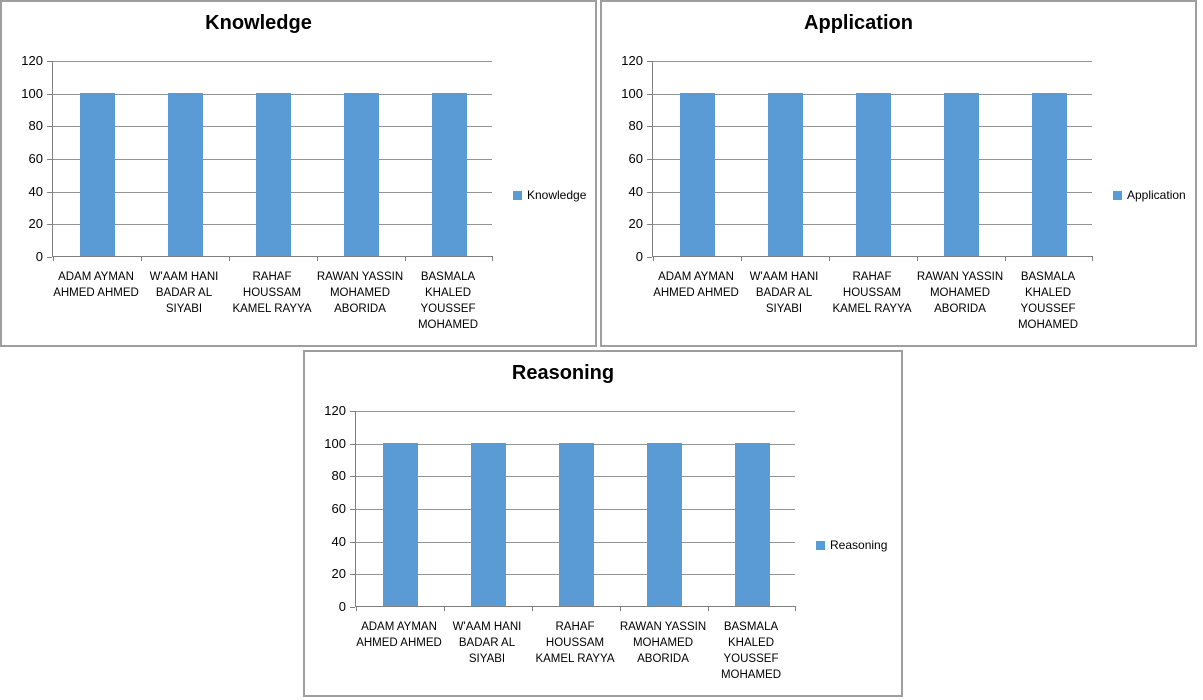 This screenshot has width=1203, height=700. Describe the element at coordinates (338, 541) in the screenshot. I see `y-axis-tick-label: 40` at that location.